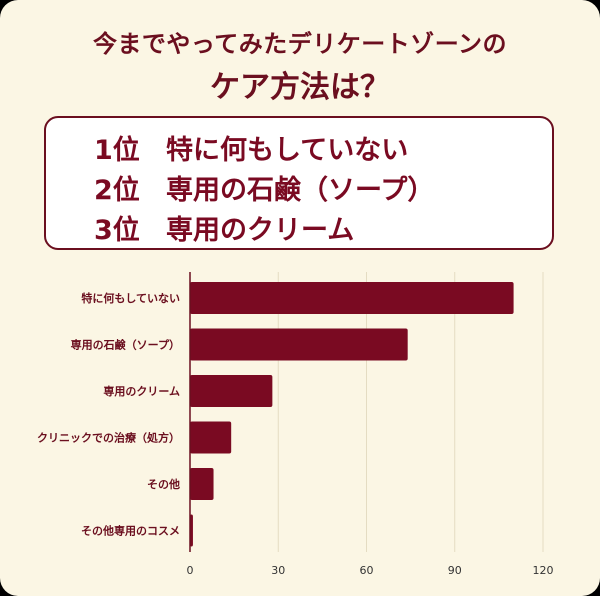 The height and width of the screenshot is (596, 600). What do you see at coordinates (300, 87) in the screenshot?
I see `title-line-2: ケア方法は？` at bounding box center [300, 87].